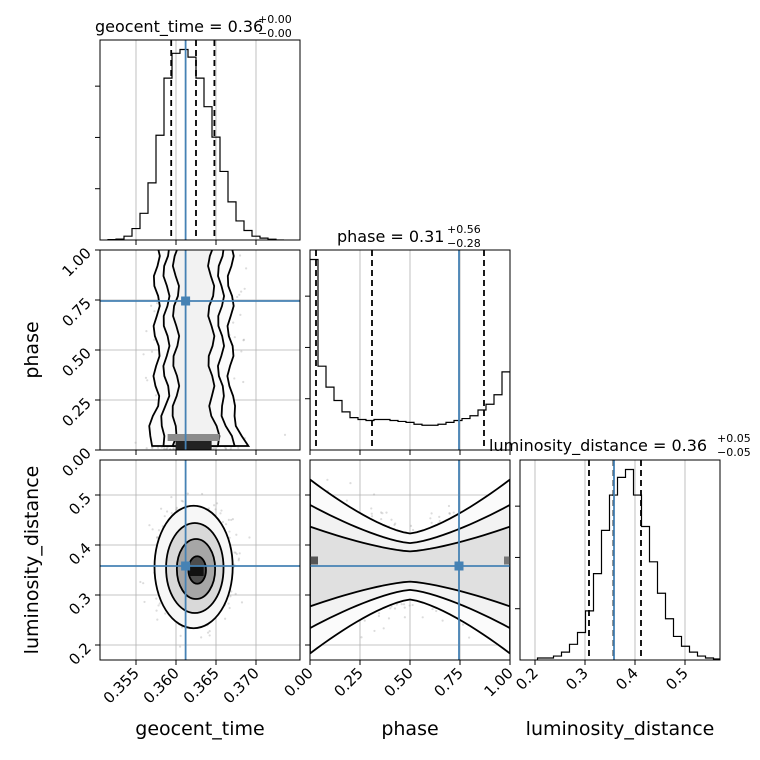  I want to click on p21-density-edge-left, so click(314, 560).